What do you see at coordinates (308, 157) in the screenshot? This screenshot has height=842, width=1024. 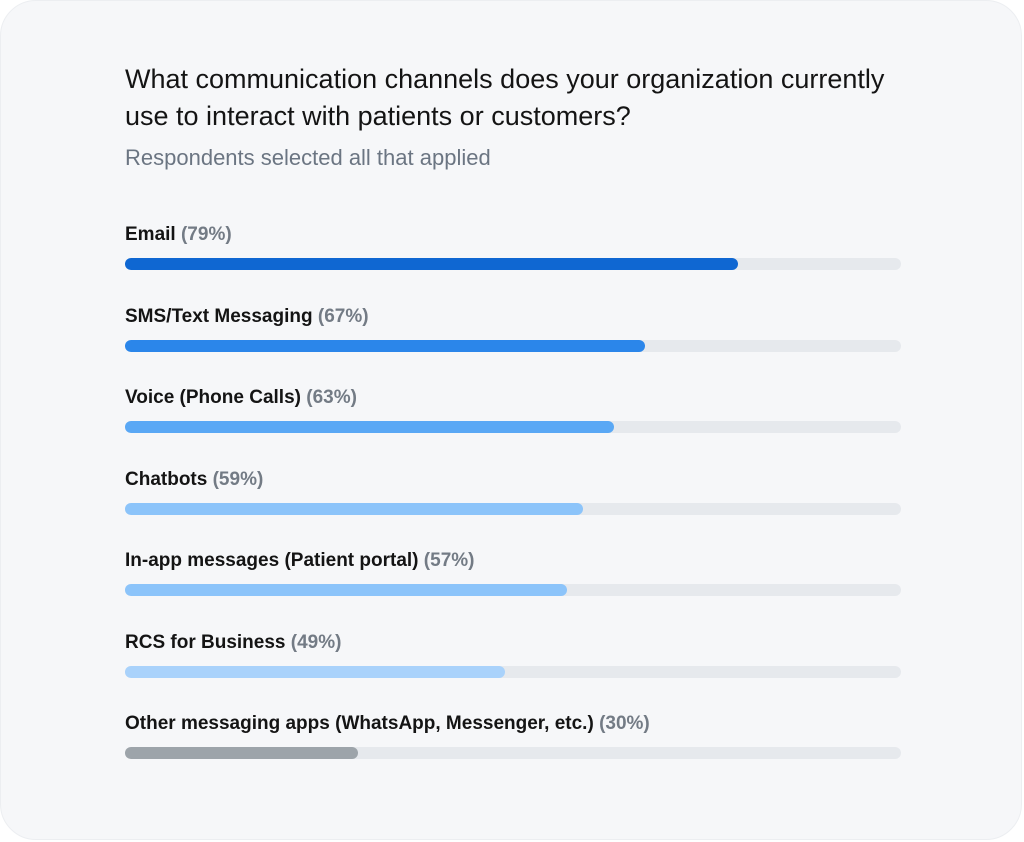 I see `chart-subtitle: Respondents selected all that applied` at bounding box center [308, 157].